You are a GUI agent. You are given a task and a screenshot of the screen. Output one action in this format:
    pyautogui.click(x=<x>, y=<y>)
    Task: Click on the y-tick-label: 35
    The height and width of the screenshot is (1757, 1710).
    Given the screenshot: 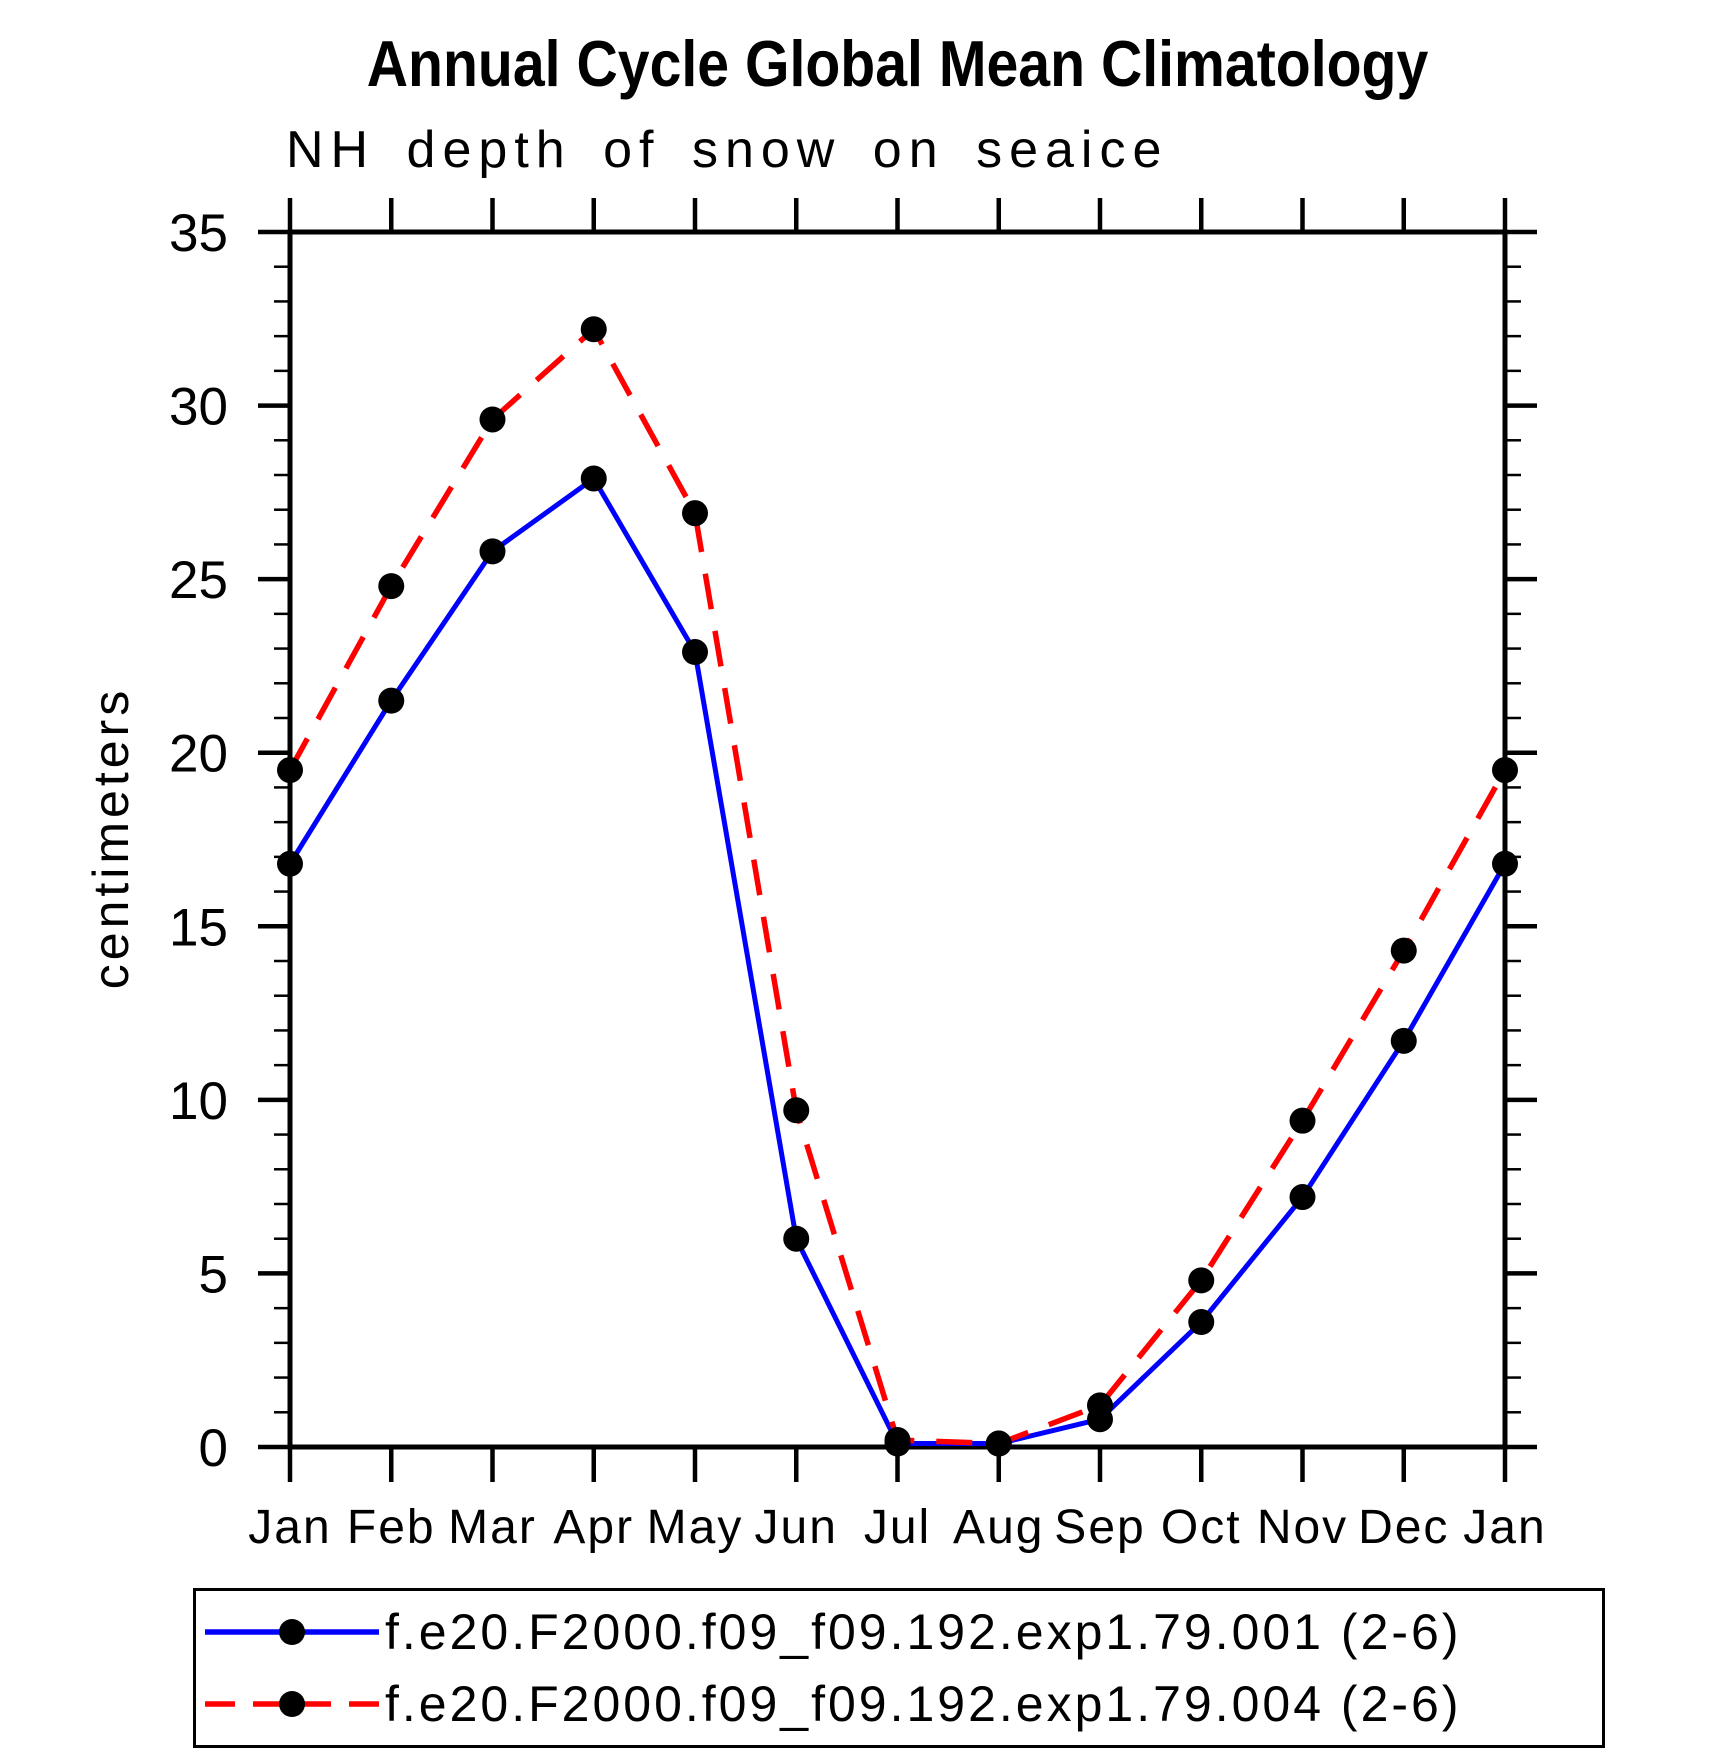 What is the action you would take?
    pyautogui.click(x=198, y=233)
    